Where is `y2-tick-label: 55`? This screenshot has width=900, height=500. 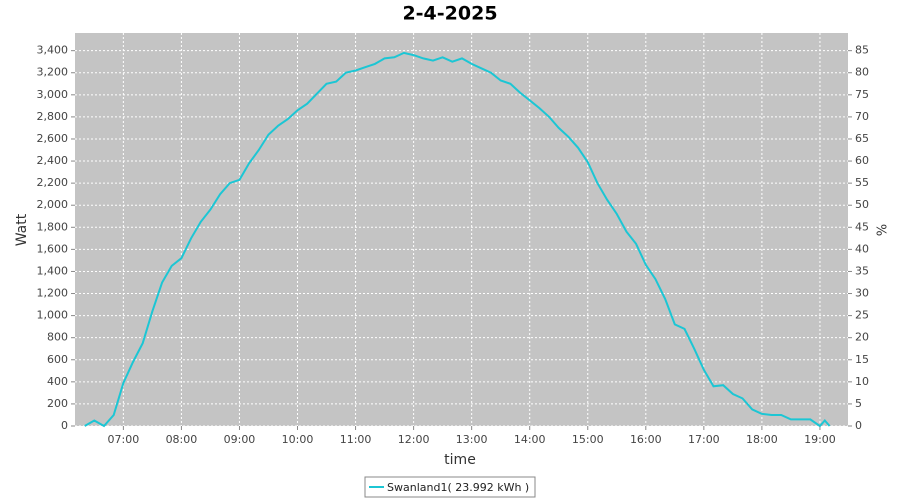 y2-tick-label: 55 is located at coordinates (862, 182).